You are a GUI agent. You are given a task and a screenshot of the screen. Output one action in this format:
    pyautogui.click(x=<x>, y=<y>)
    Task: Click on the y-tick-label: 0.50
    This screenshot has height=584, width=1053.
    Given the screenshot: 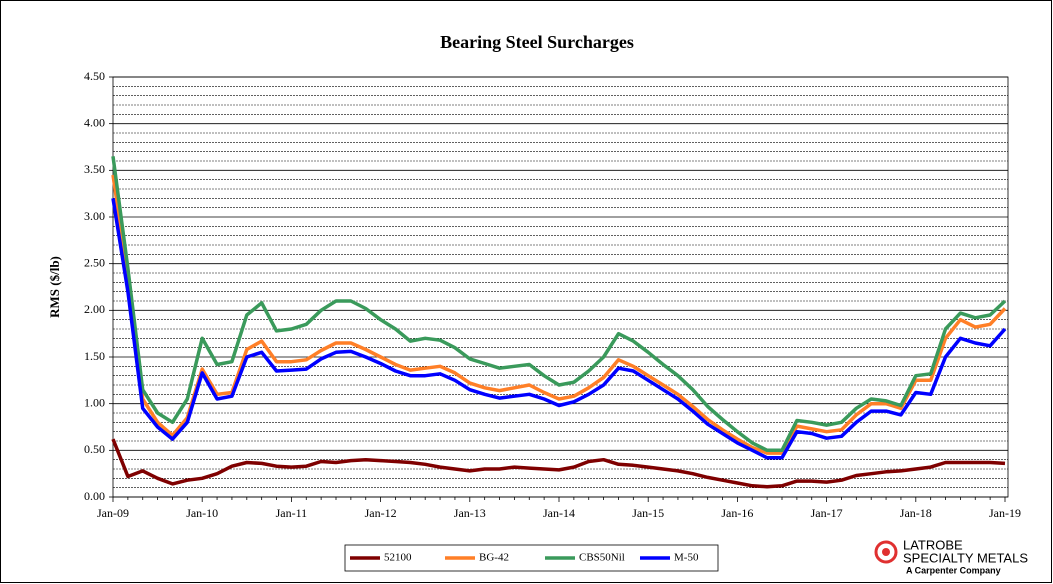 What is the action you would take?
    pyautogui.click(x=94, y=449)
    